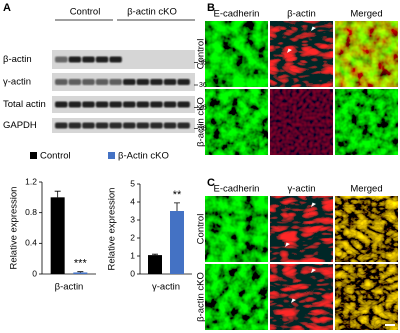  Describe the element at coordinates (17, 82) in the screenshot. I see `blot-row-label: γ-actin` at that location.